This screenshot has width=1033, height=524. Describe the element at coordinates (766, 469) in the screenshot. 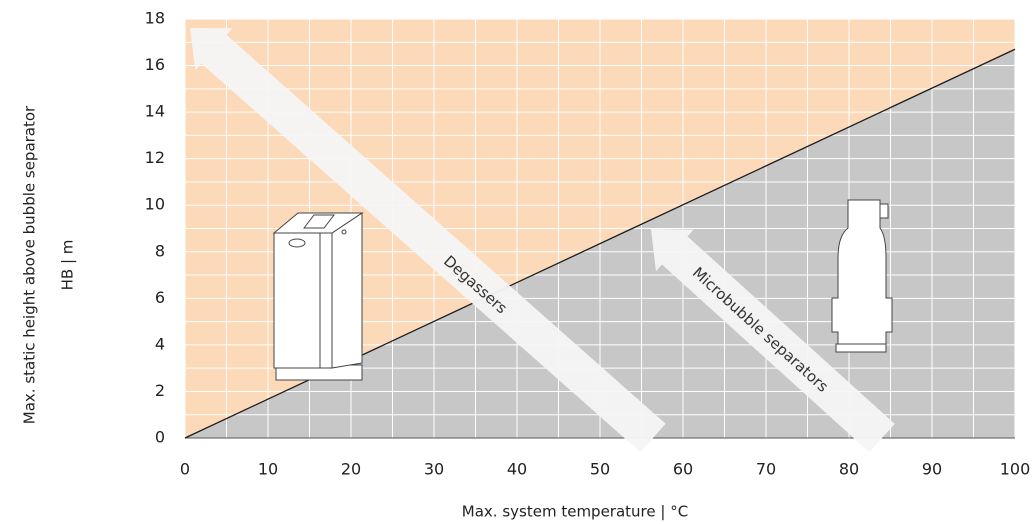

I see `x-tick-label: 70` at that location.